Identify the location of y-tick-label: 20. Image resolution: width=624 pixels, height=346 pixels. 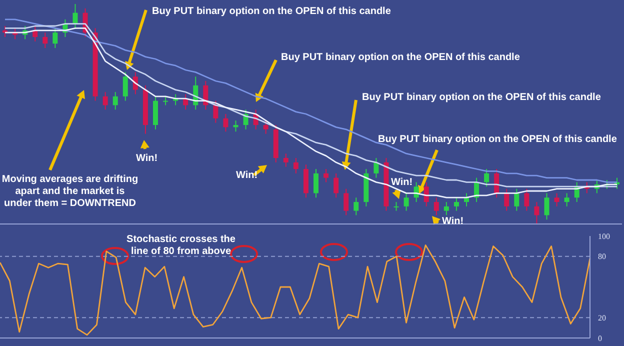
(602, 317).